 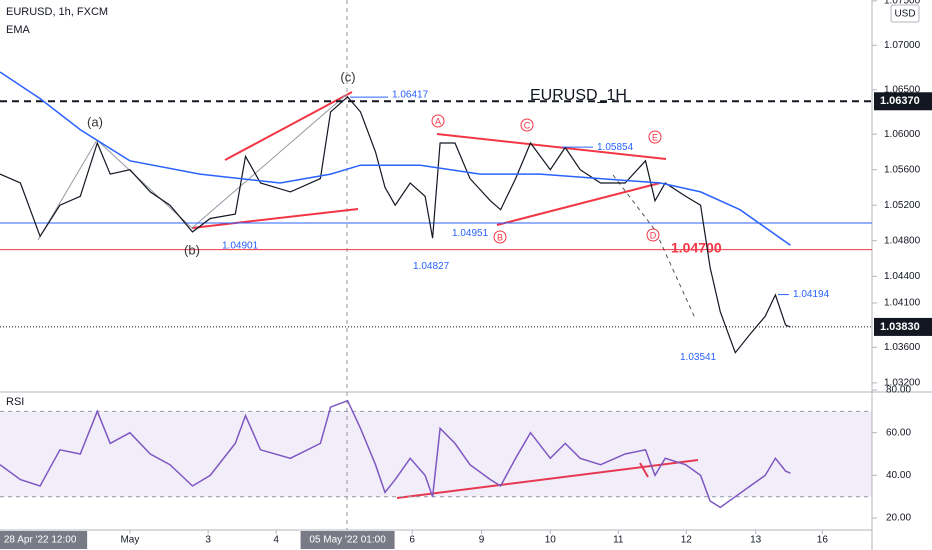 I want to click on price-label: 1.04827, so click(x=431, y=266).